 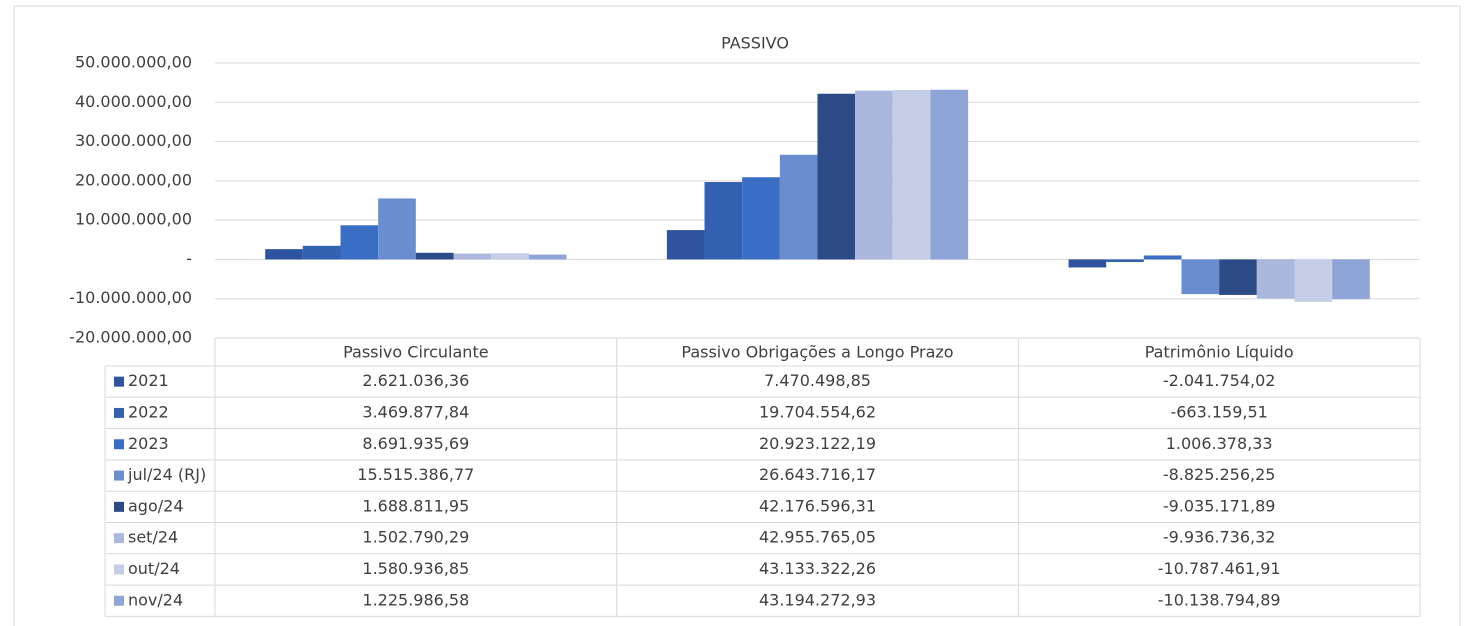 I want to click on y-tick-label: 10.000.000,00, so click(x=133, y=219).